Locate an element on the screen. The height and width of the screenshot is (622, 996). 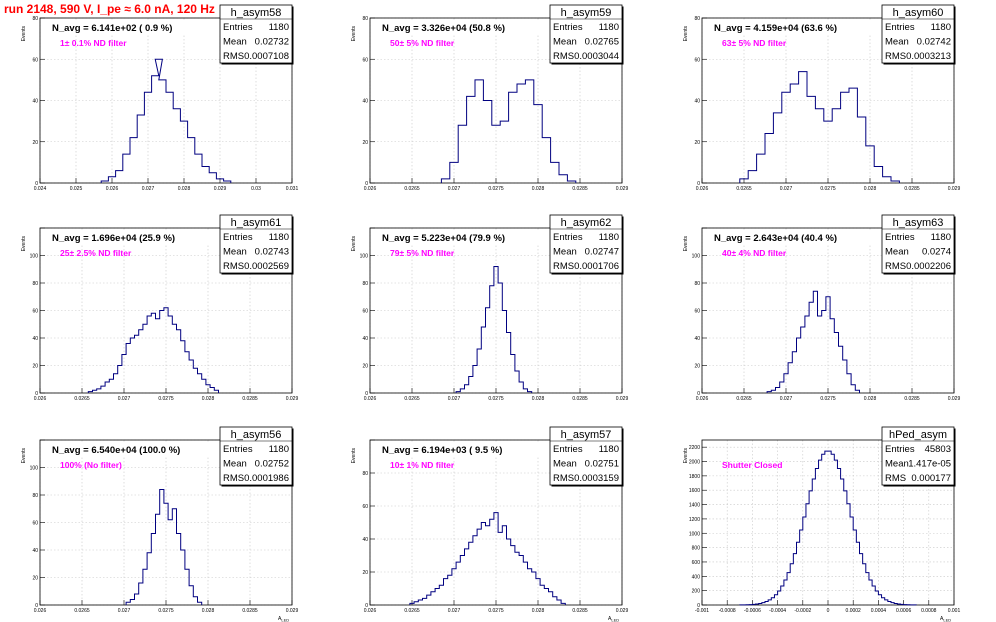
stats-value: 0.0007108 is located at coordinates (266, 56).